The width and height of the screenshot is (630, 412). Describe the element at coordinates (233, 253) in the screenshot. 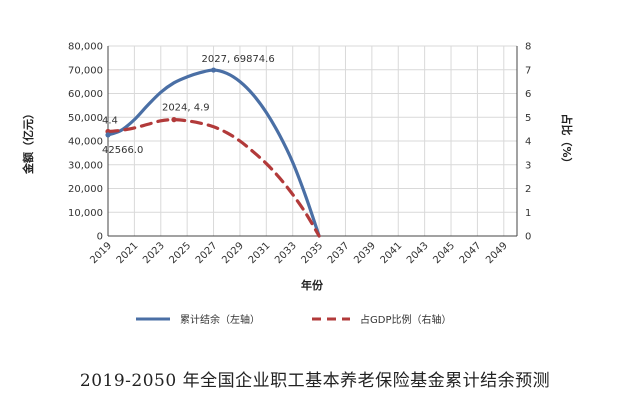

I see `x-tick-label: 2029` at that location.